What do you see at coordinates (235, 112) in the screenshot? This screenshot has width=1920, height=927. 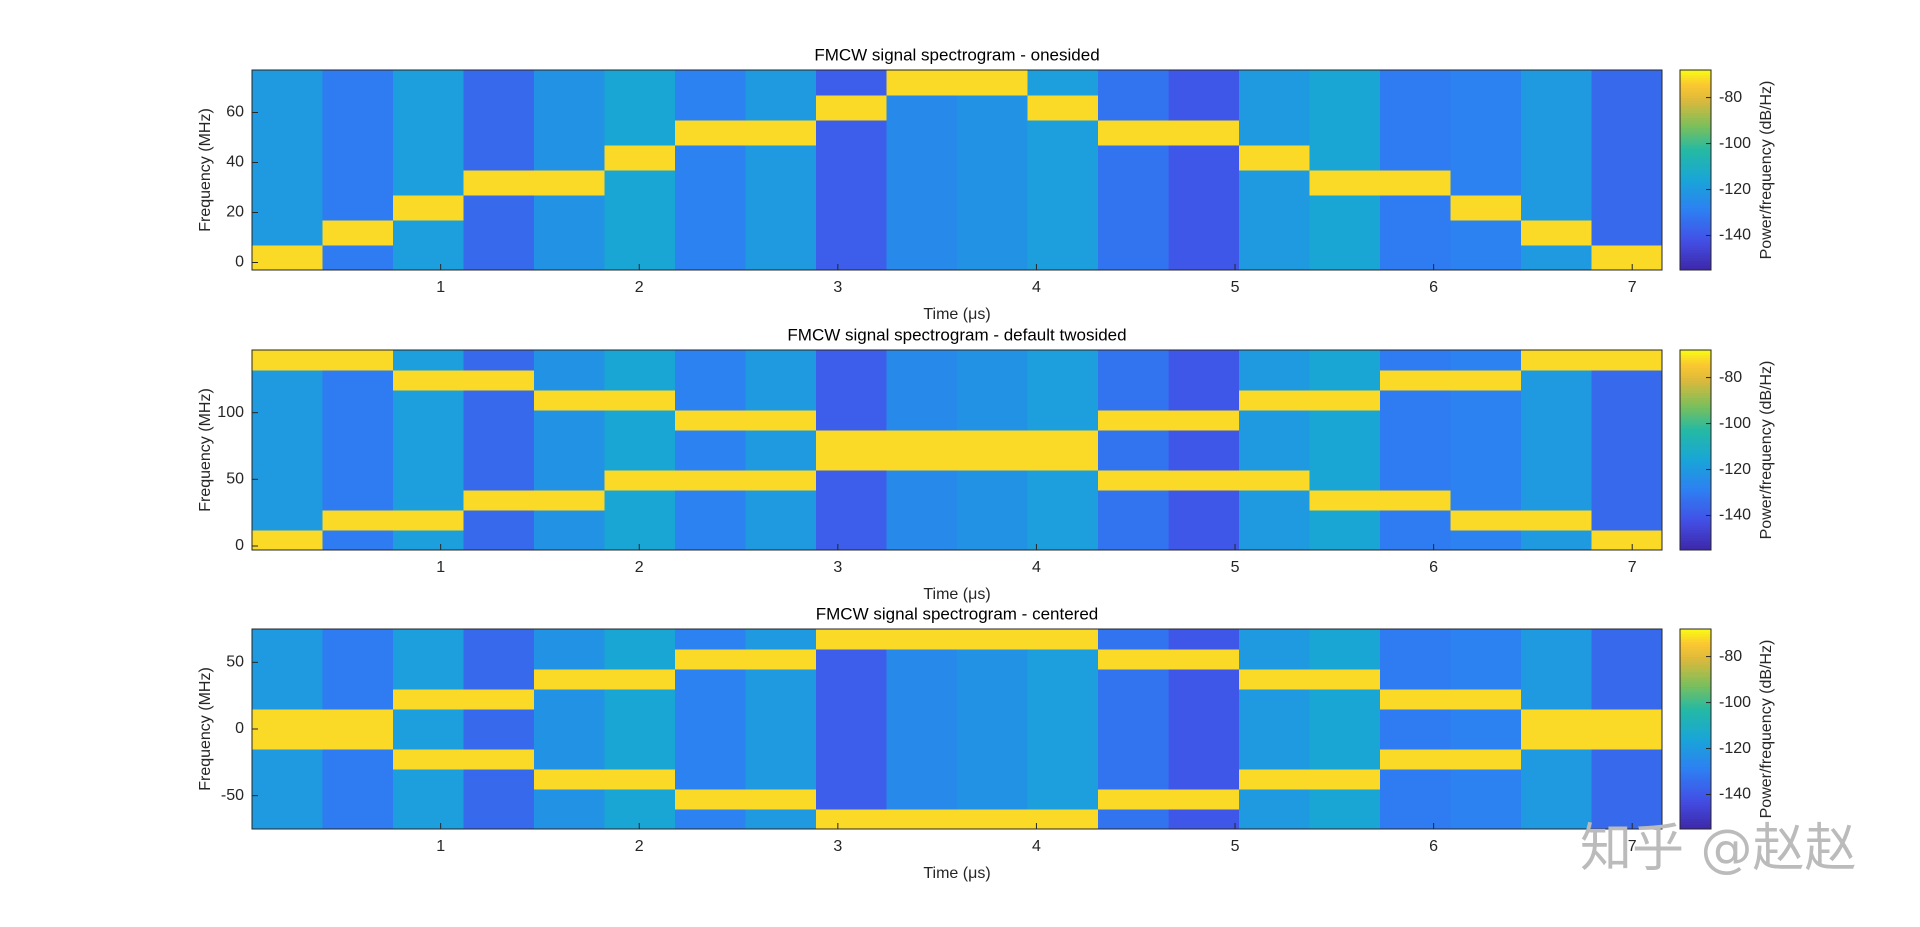 I see `y-tick-label: 60` at bounding box center [235, 112].